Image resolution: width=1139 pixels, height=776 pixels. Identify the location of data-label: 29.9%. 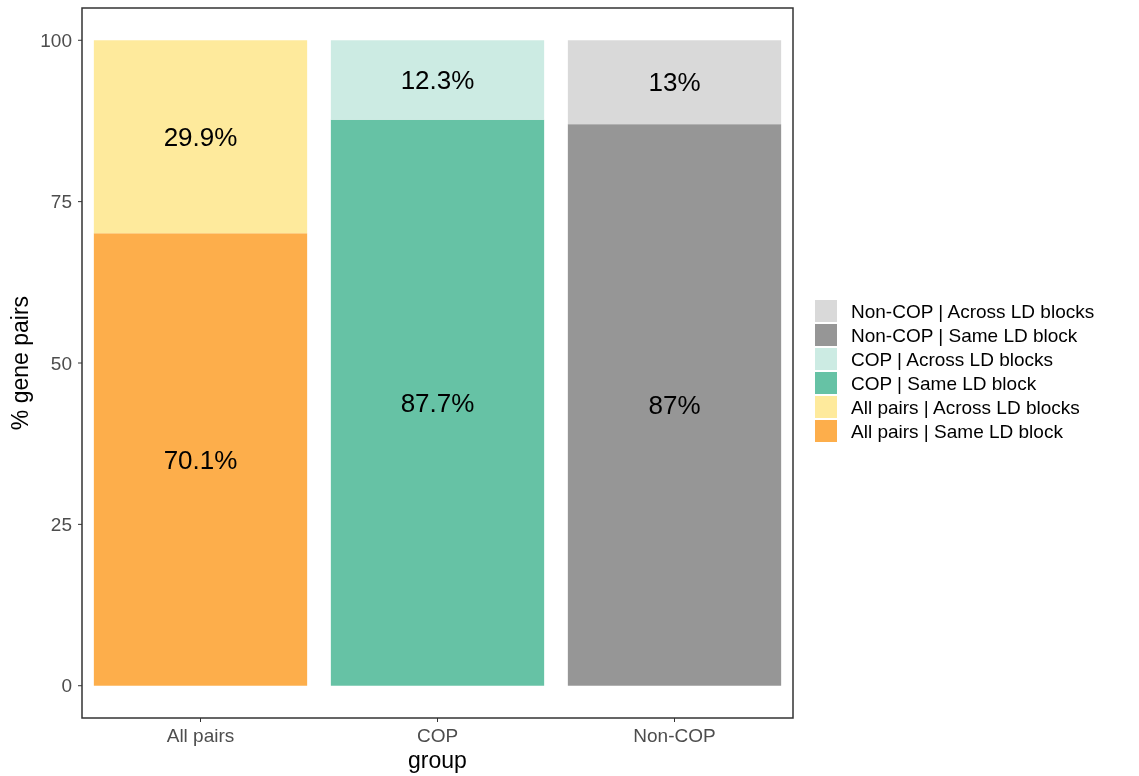
(200, 136).